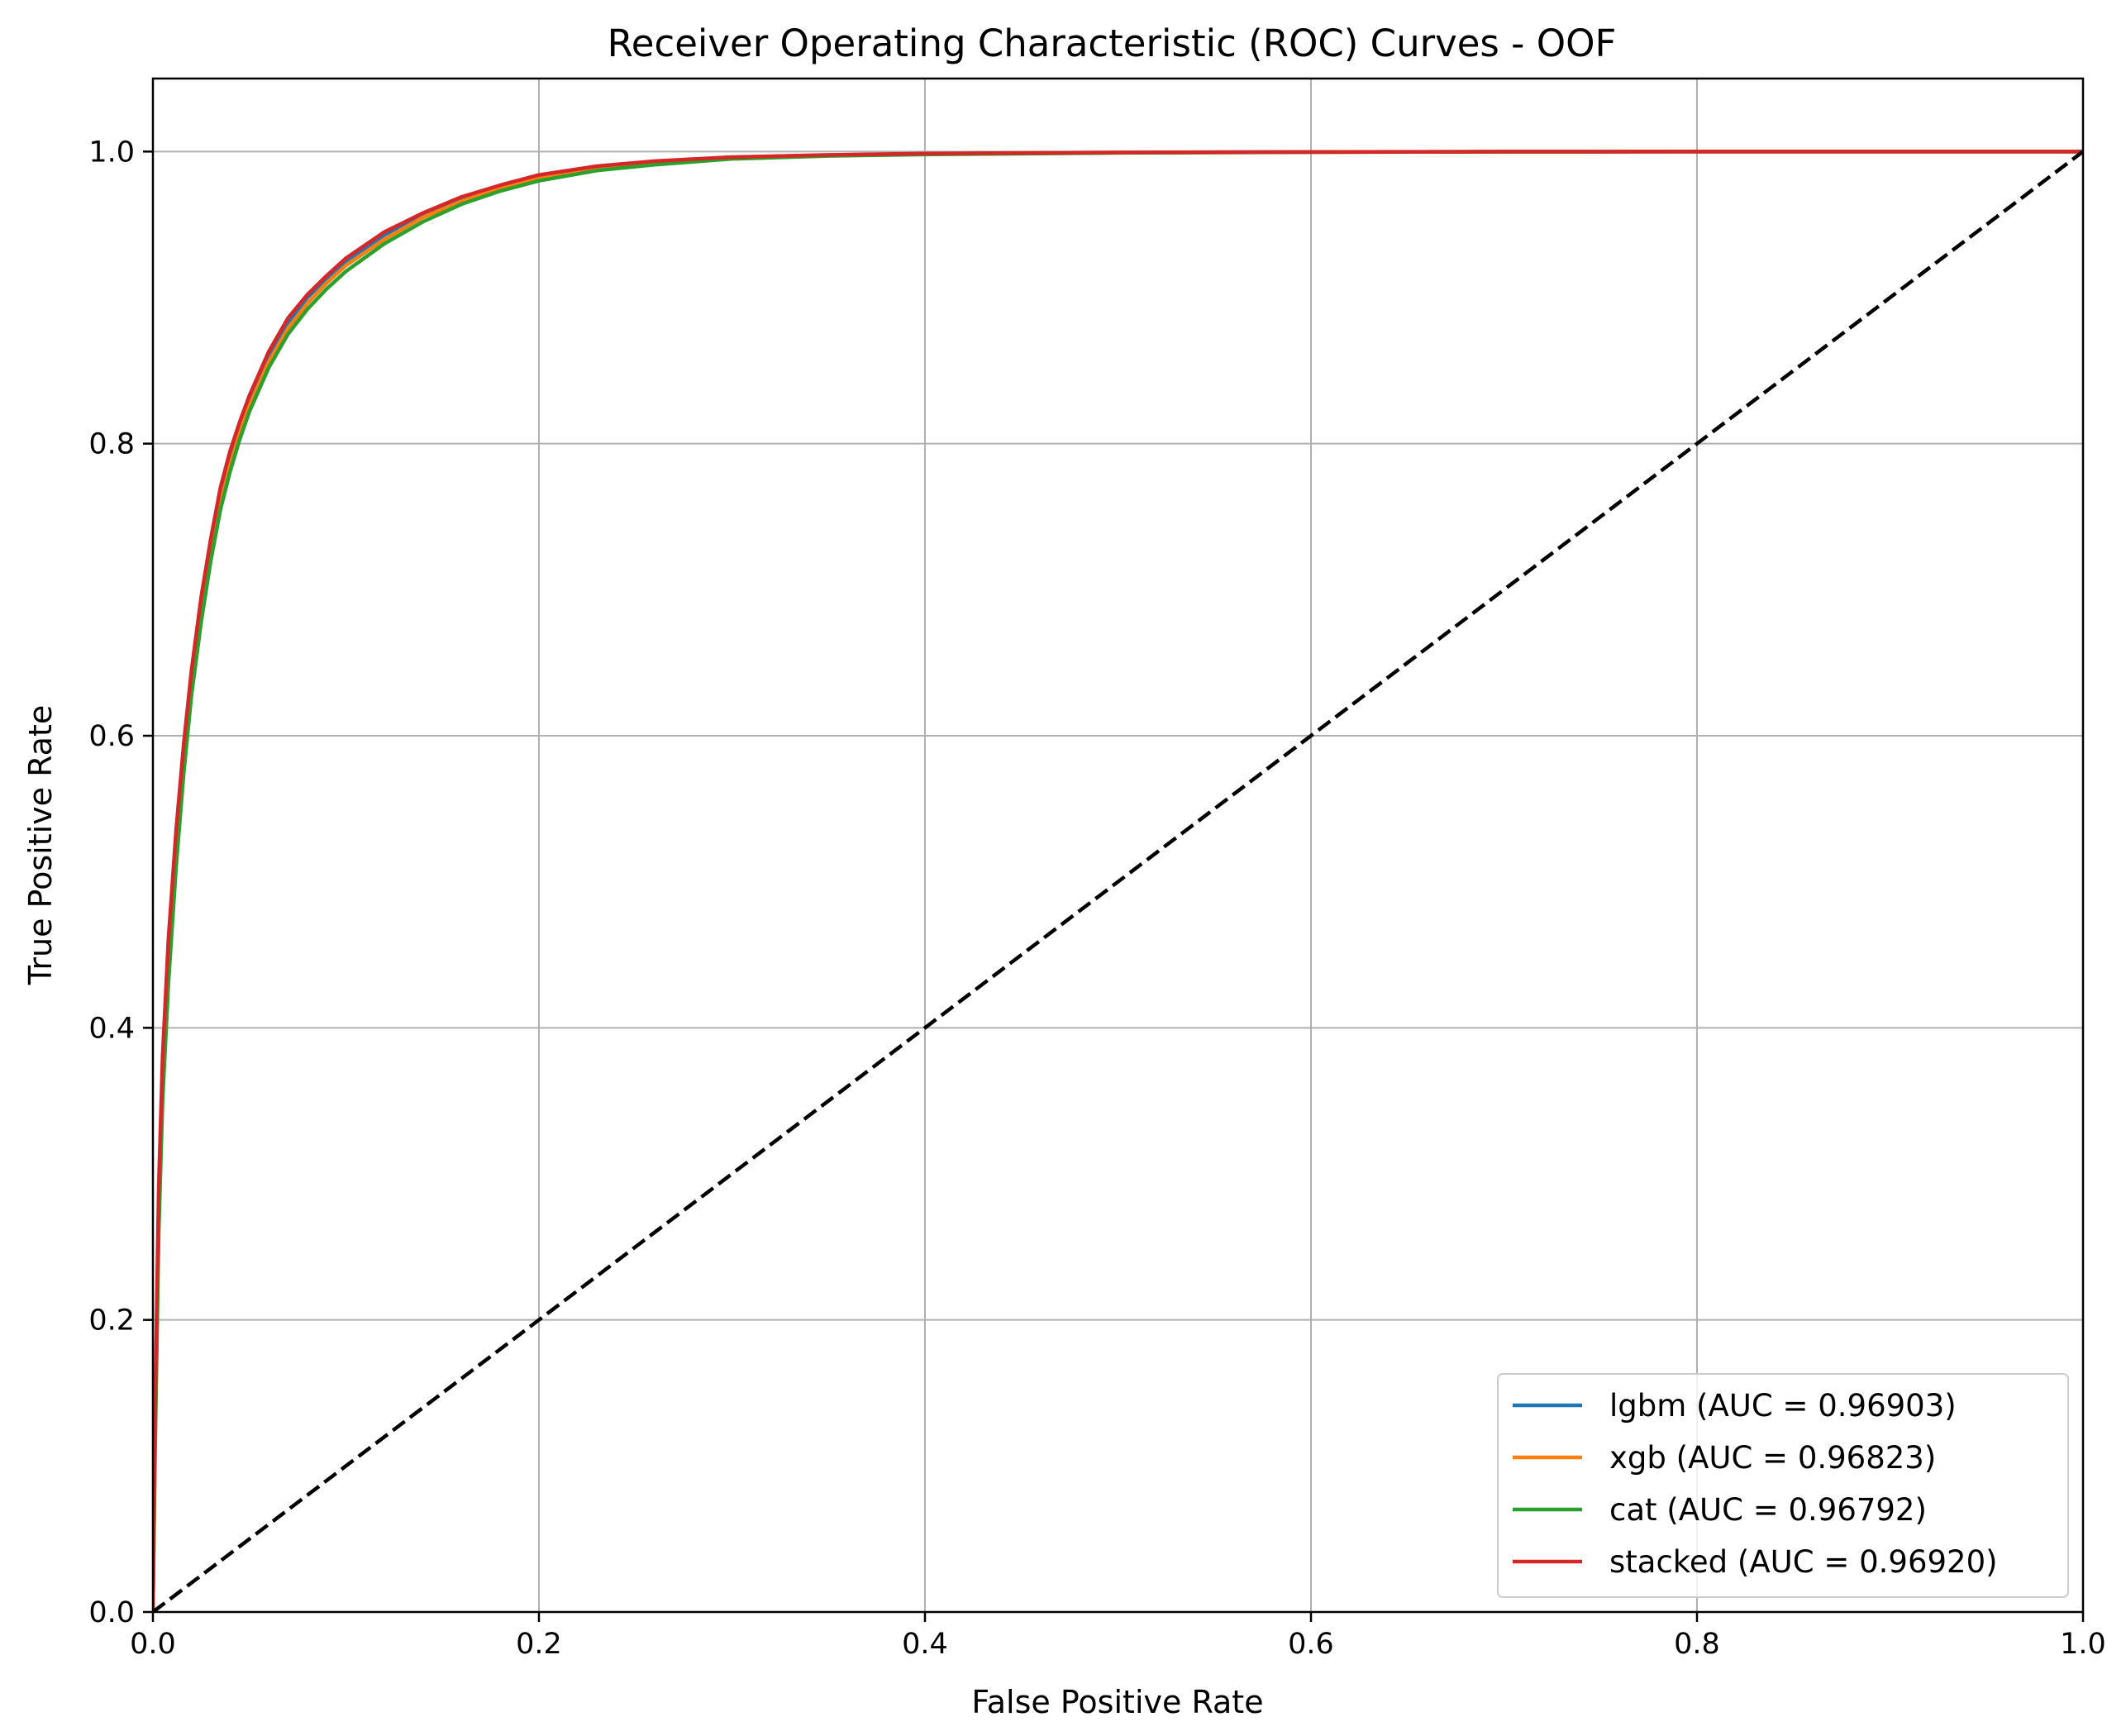  What do you see at coordinates (112, 736) in the screenshot?
I see `y-tick-label: 0.6` at bounding box center [112, 736].